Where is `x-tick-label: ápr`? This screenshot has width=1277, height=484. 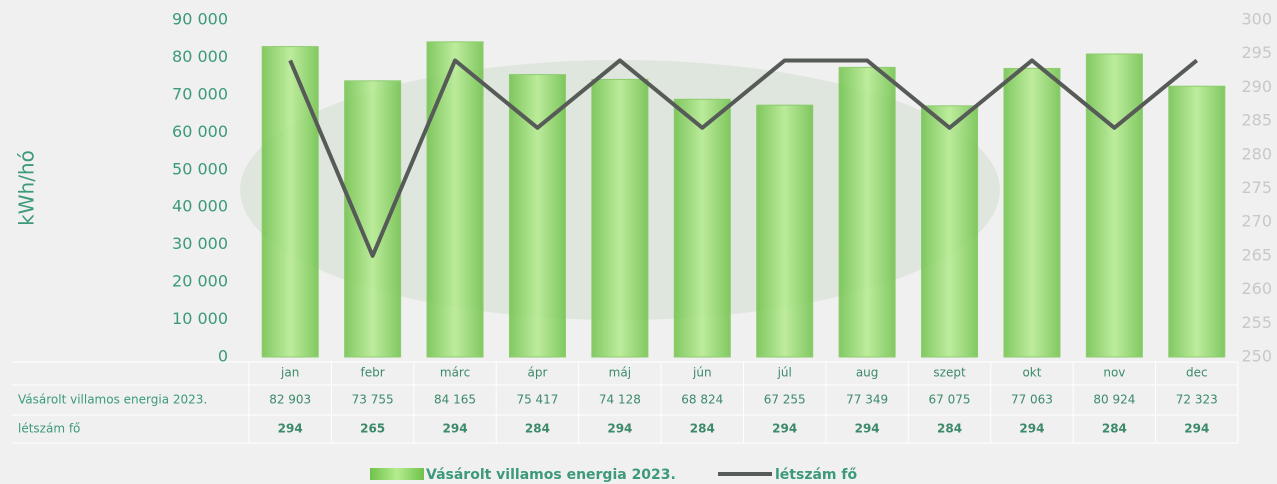 x-tick-label: ápr is located at coordinates (538, 373).